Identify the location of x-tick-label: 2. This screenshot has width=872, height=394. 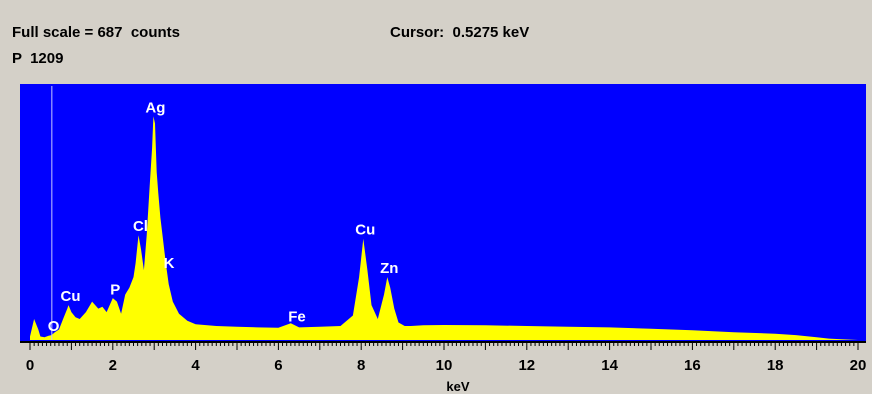
(113, 365).